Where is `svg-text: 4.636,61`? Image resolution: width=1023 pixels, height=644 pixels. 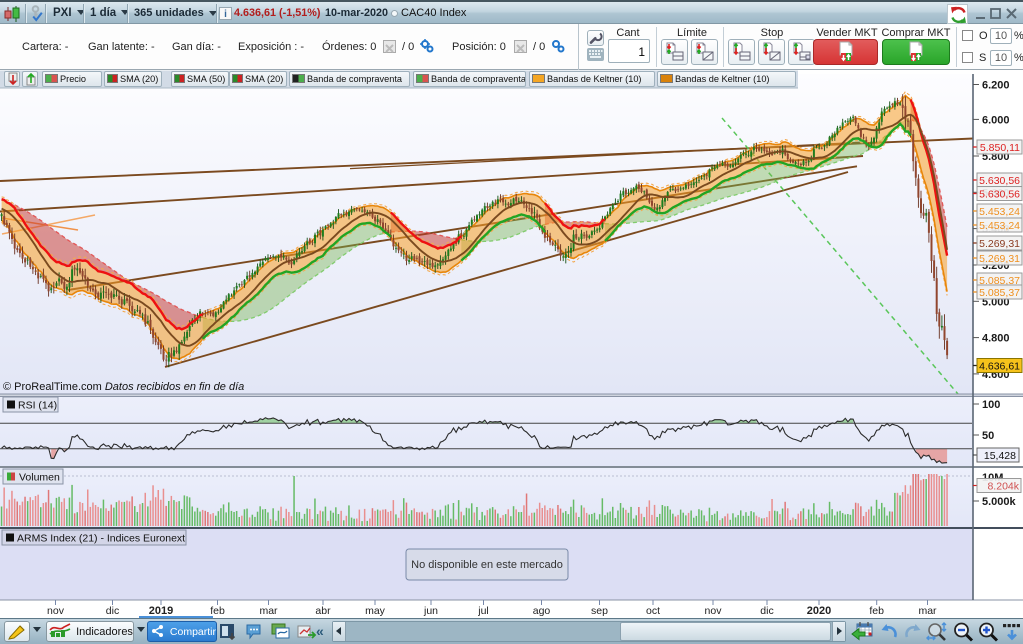
svg-text: 4.636,61 is located at coordinates (999, 367).